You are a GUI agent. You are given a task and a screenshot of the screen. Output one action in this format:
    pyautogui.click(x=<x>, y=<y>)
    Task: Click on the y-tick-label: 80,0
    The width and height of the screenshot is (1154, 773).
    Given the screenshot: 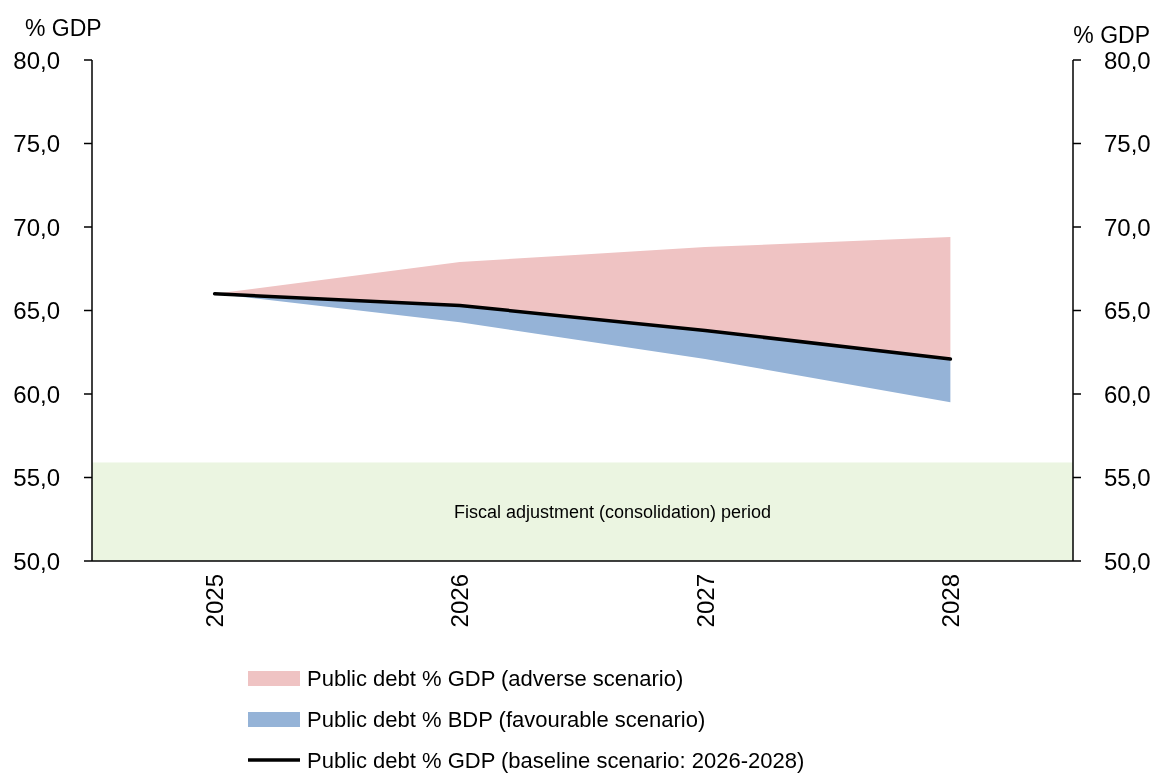 What is the action you would take?
    pyautogui.click(x=36, y=60)
    